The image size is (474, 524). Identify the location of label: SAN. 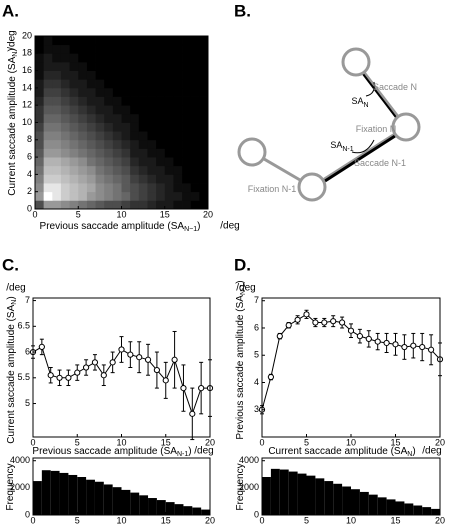
(359, 102).